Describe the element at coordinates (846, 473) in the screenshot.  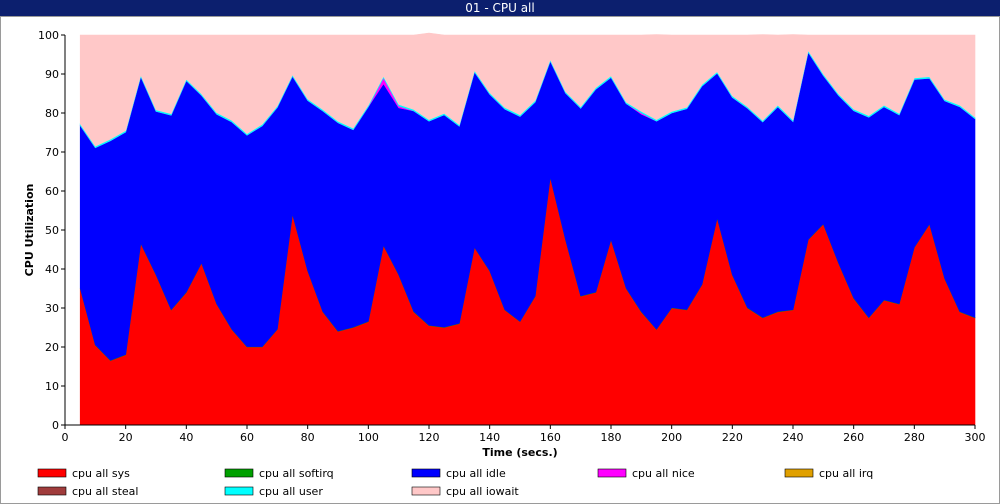
I see `legend-label: cpu all irq` at that location.